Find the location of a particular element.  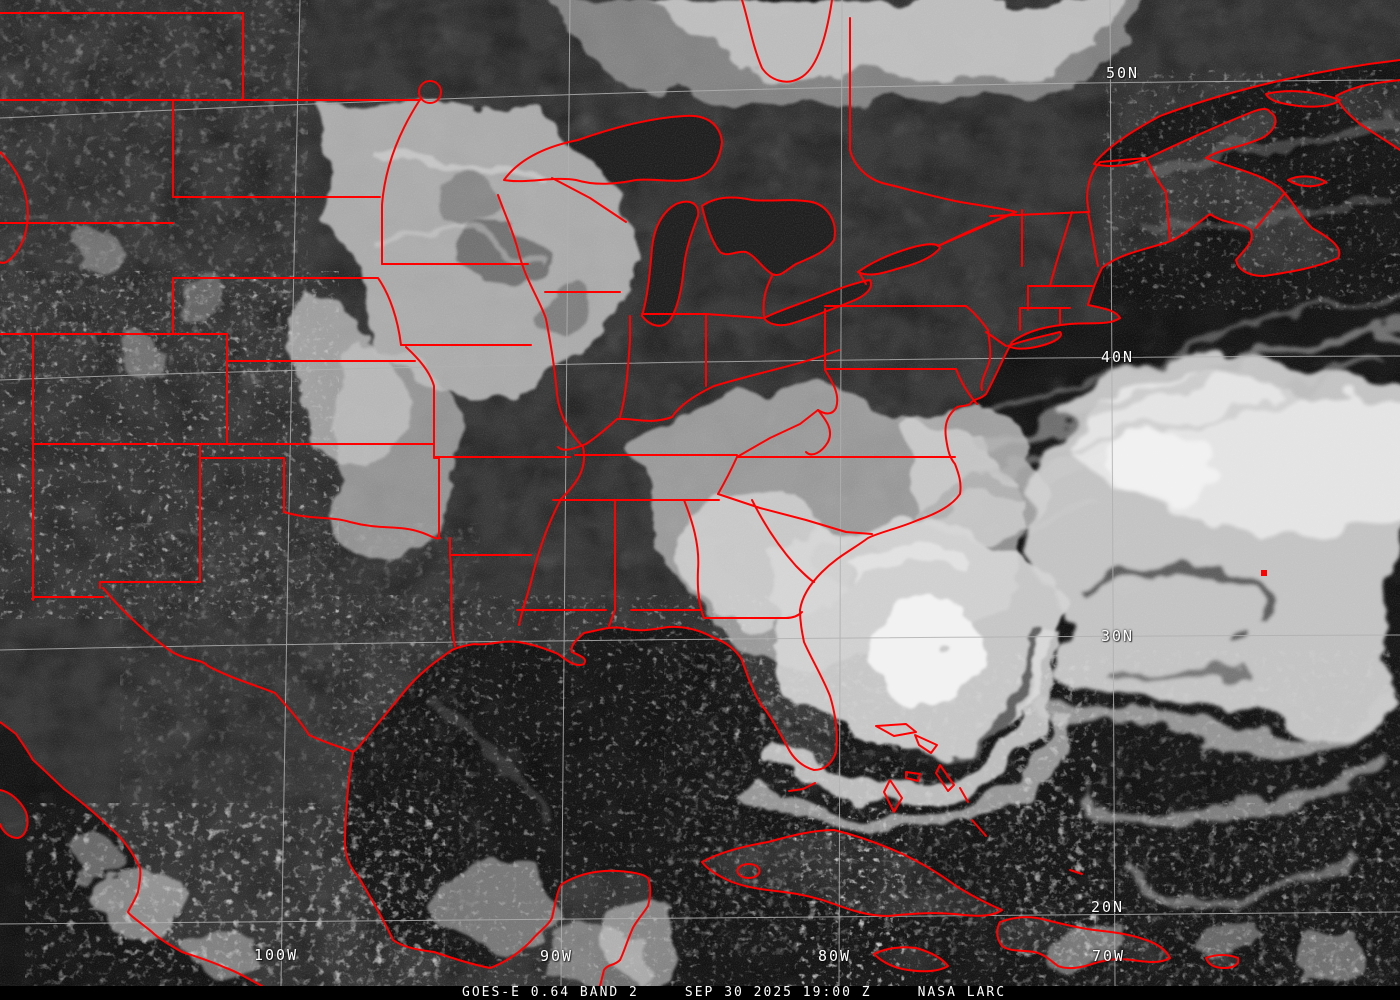

caption-credit: NASA LARC is located at coordinates (962, 992).